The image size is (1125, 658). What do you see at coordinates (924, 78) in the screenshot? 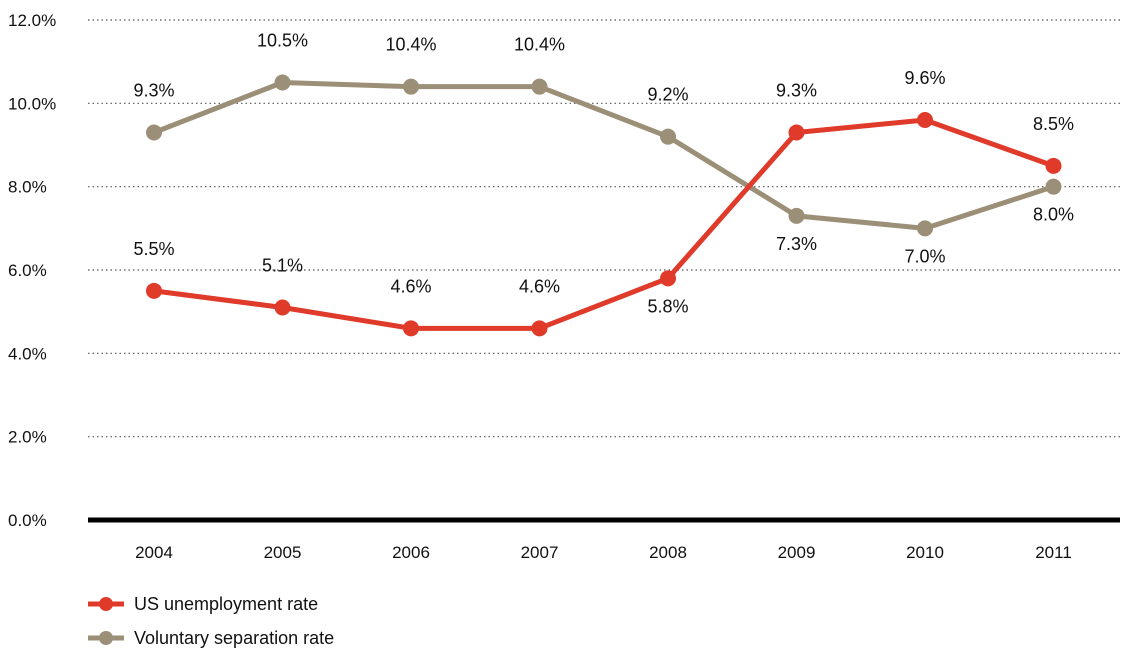
I see `data-label: 9.6%` at bounding box center [924, 78].